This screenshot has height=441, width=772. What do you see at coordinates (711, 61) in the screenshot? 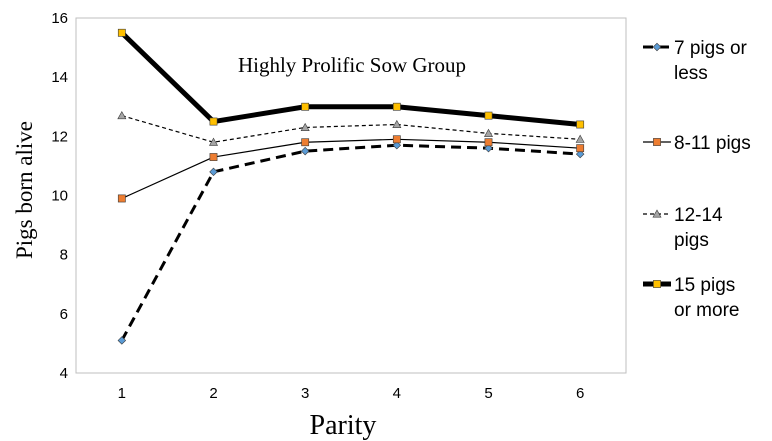
I see `legend-label: 7 pigs or less` at bounding box center [711, 61].